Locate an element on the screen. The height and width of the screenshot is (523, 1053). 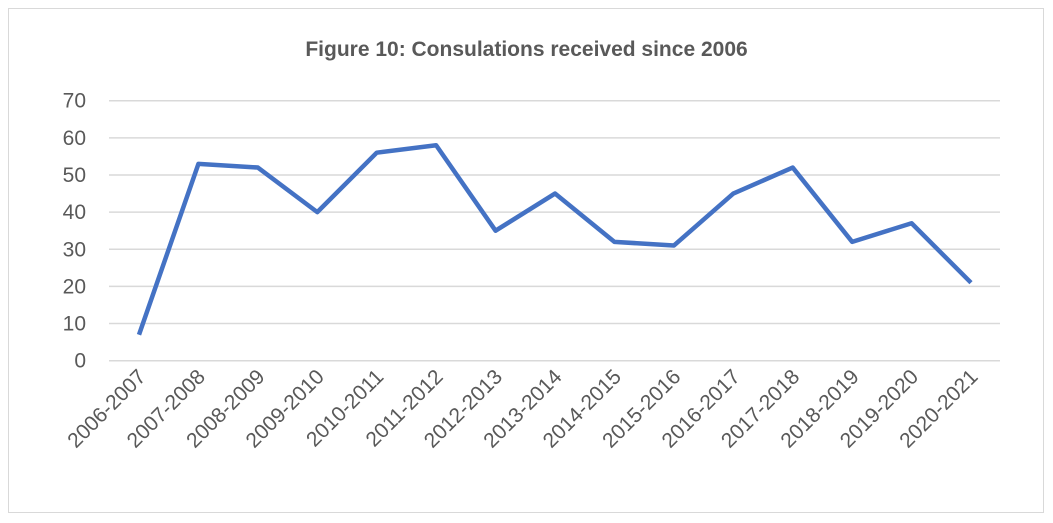
y-tick-label: 30 is located at coordinates (74, 249).